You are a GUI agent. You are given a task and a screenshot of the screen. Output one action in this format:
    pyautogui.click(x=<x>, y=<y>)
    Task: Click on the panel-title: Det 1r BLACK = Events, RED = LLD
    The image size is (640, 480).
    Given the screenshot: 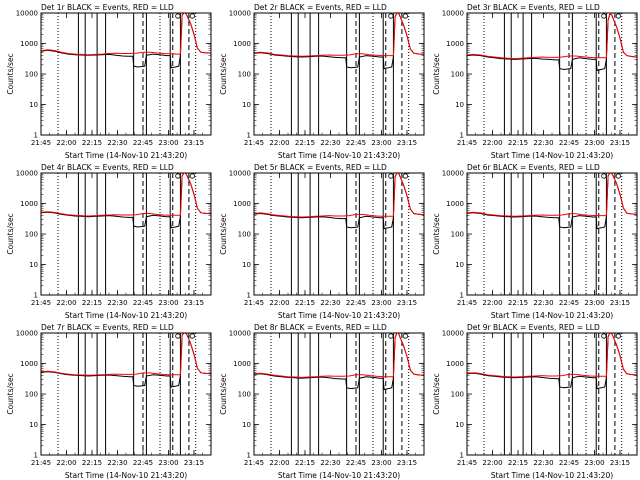 What is the action you would take?
    pyautogui.click(x=107, y=7)
    